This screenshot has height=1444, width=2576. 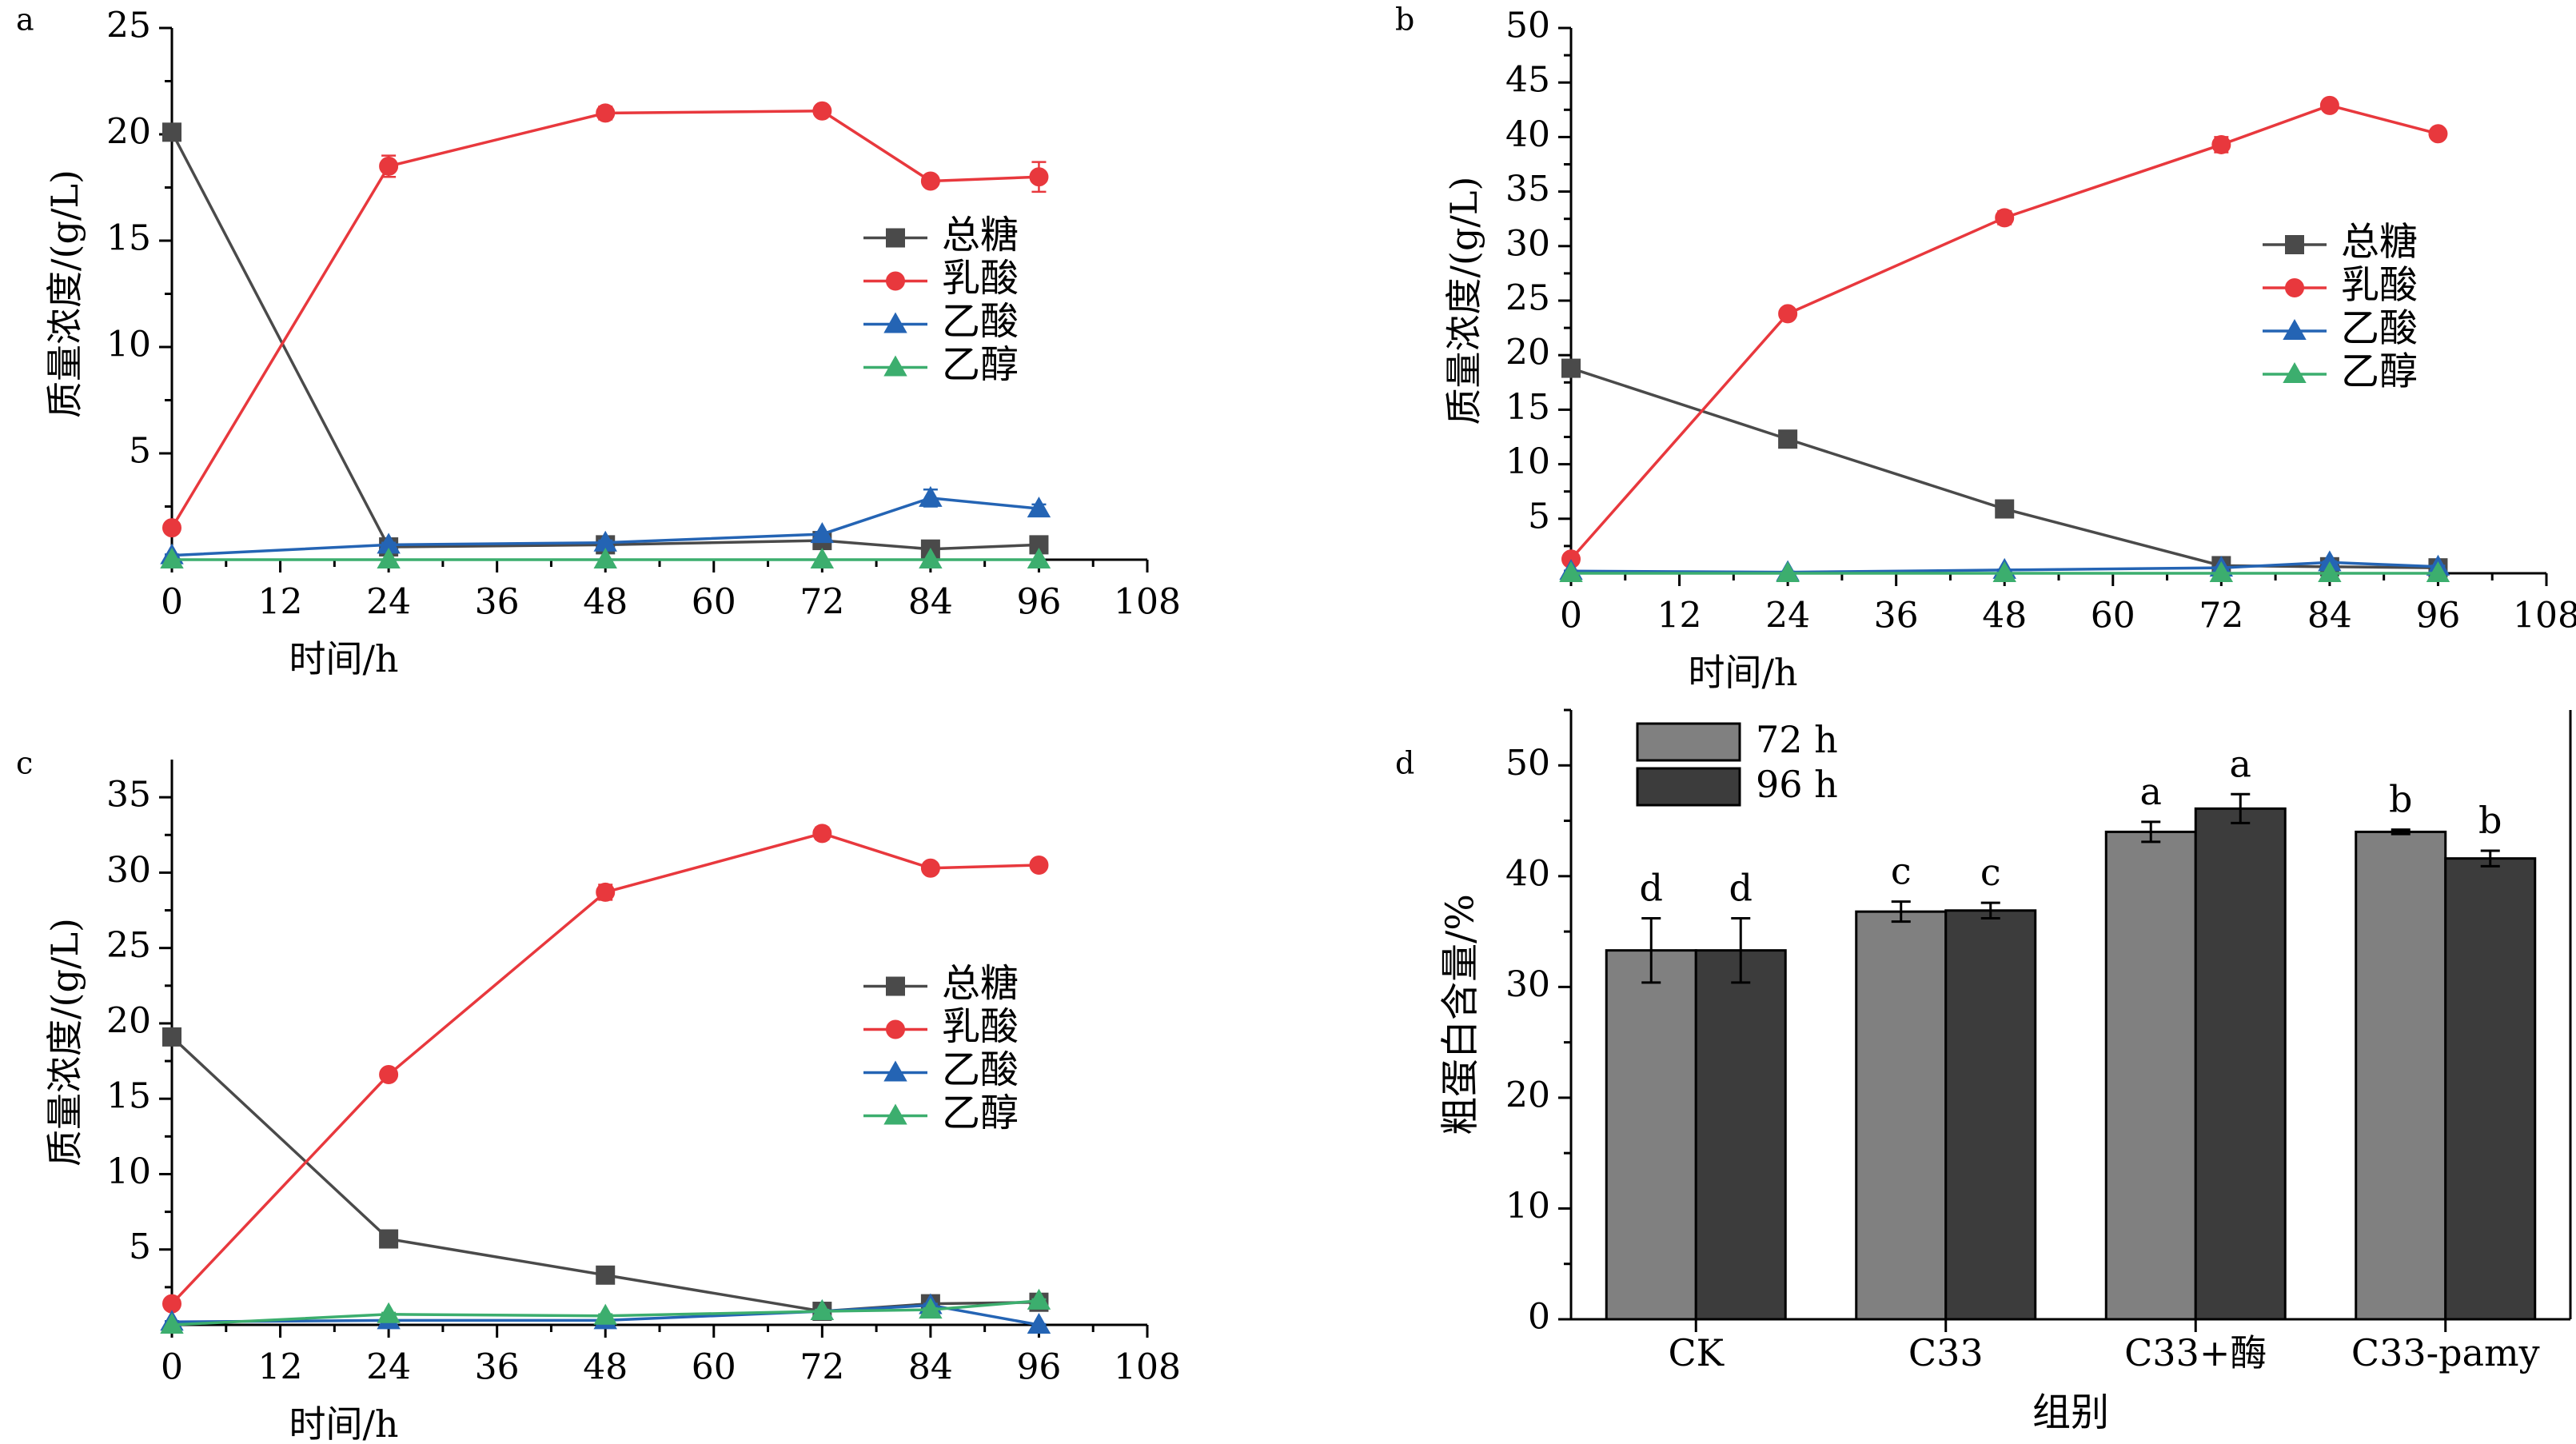 What do you see at coordinates (1527, 243) in the screenshot?
I see `y-tick-label: 30` at bounding box center [1527, 243].